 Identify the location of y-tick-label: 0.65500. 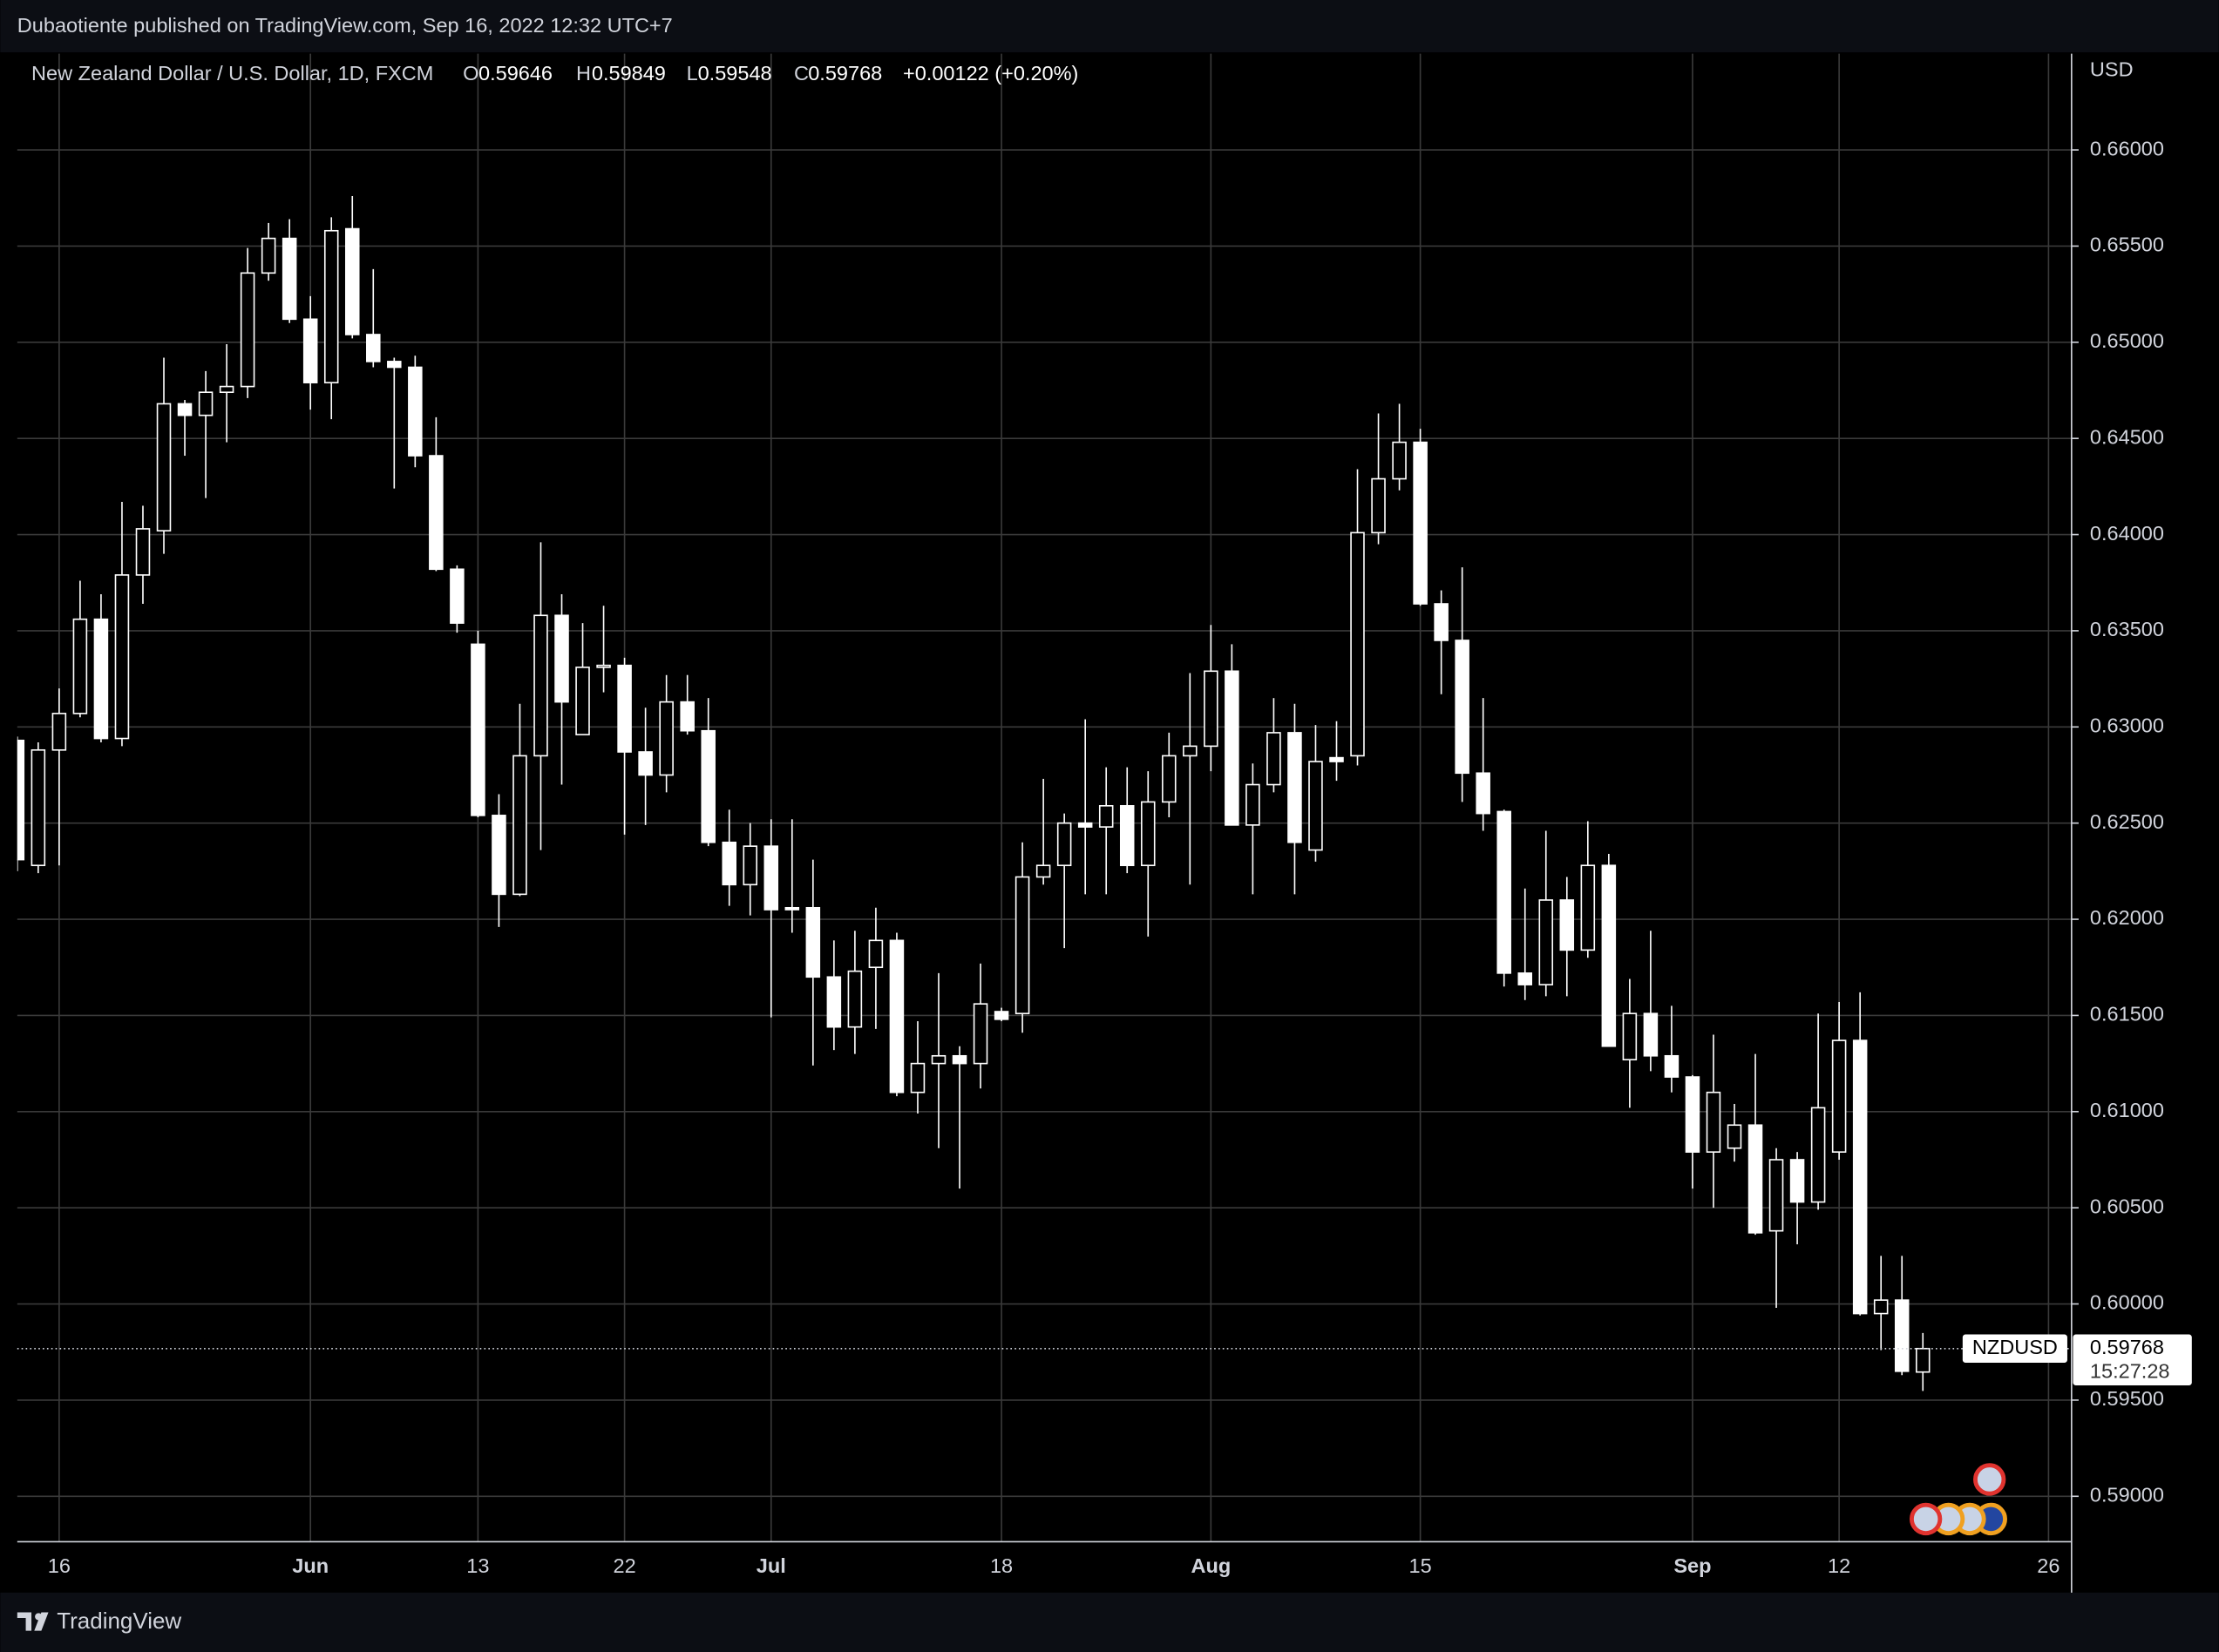
(2127, 245).